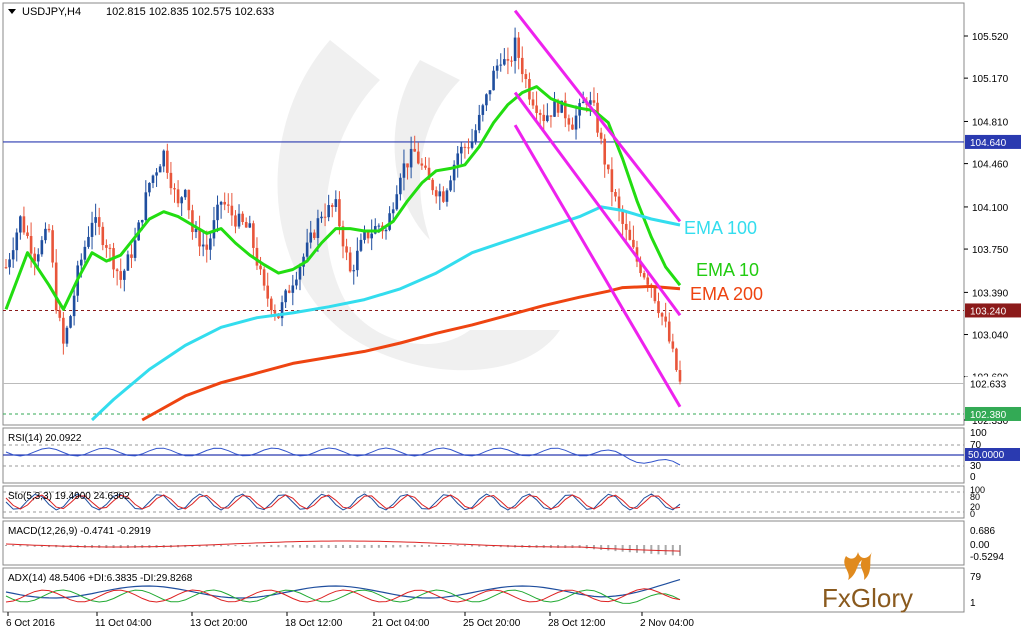 This screenshot has height=641, width=1024. What do you see at coordinates (975, 497) in the screenshot?
I see `stoch-tick-80: 80` at bounding box center [975, 497].